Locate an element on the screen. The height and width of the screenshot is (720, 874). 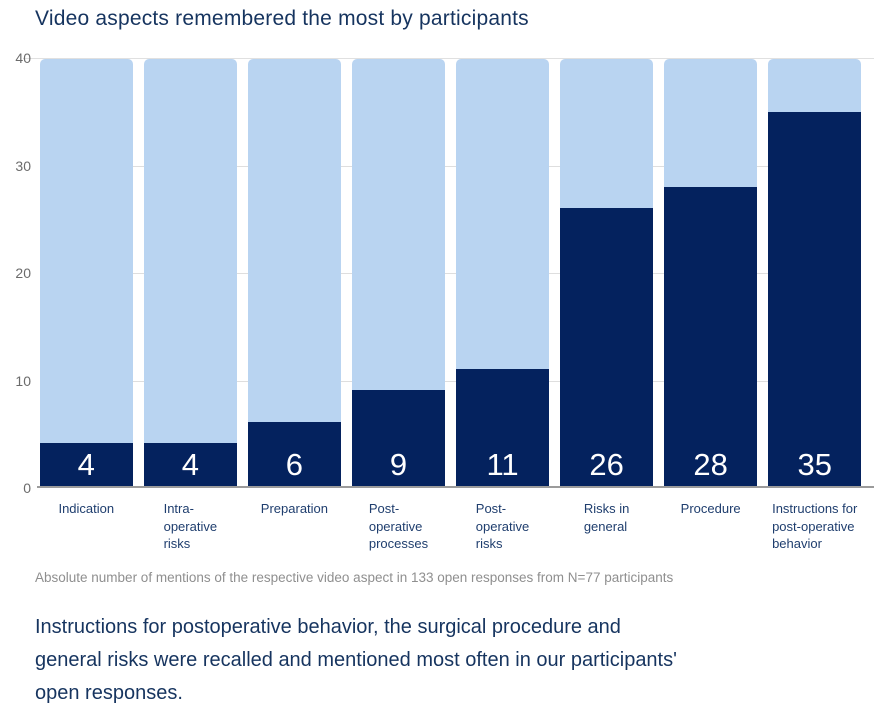
y-tick-label: 0 is located at coordinates (27, 488).